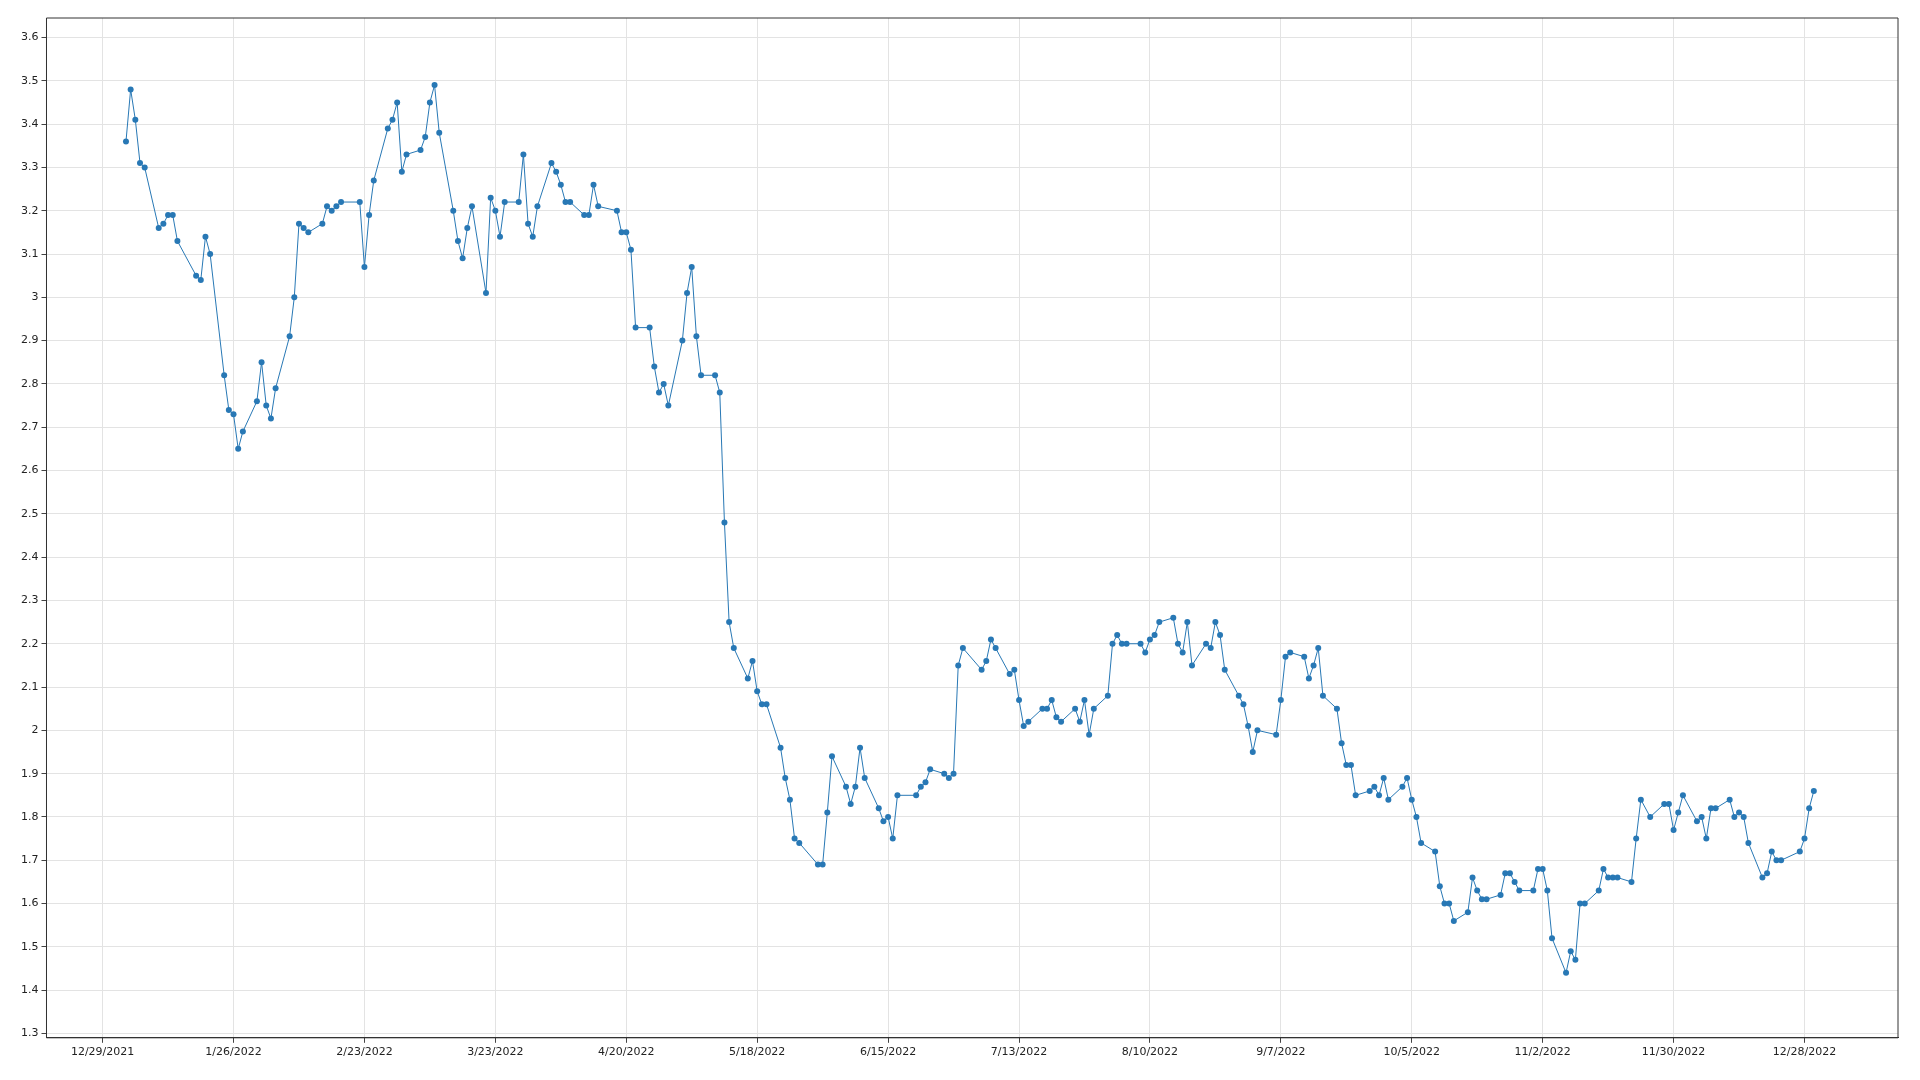 The height and width of the screenshot is (1080, 1920). What do you see at coordinates (29, 686) in the screenshot?
I see `y-tick-label: 2.1` at bounding box center [29, 686].